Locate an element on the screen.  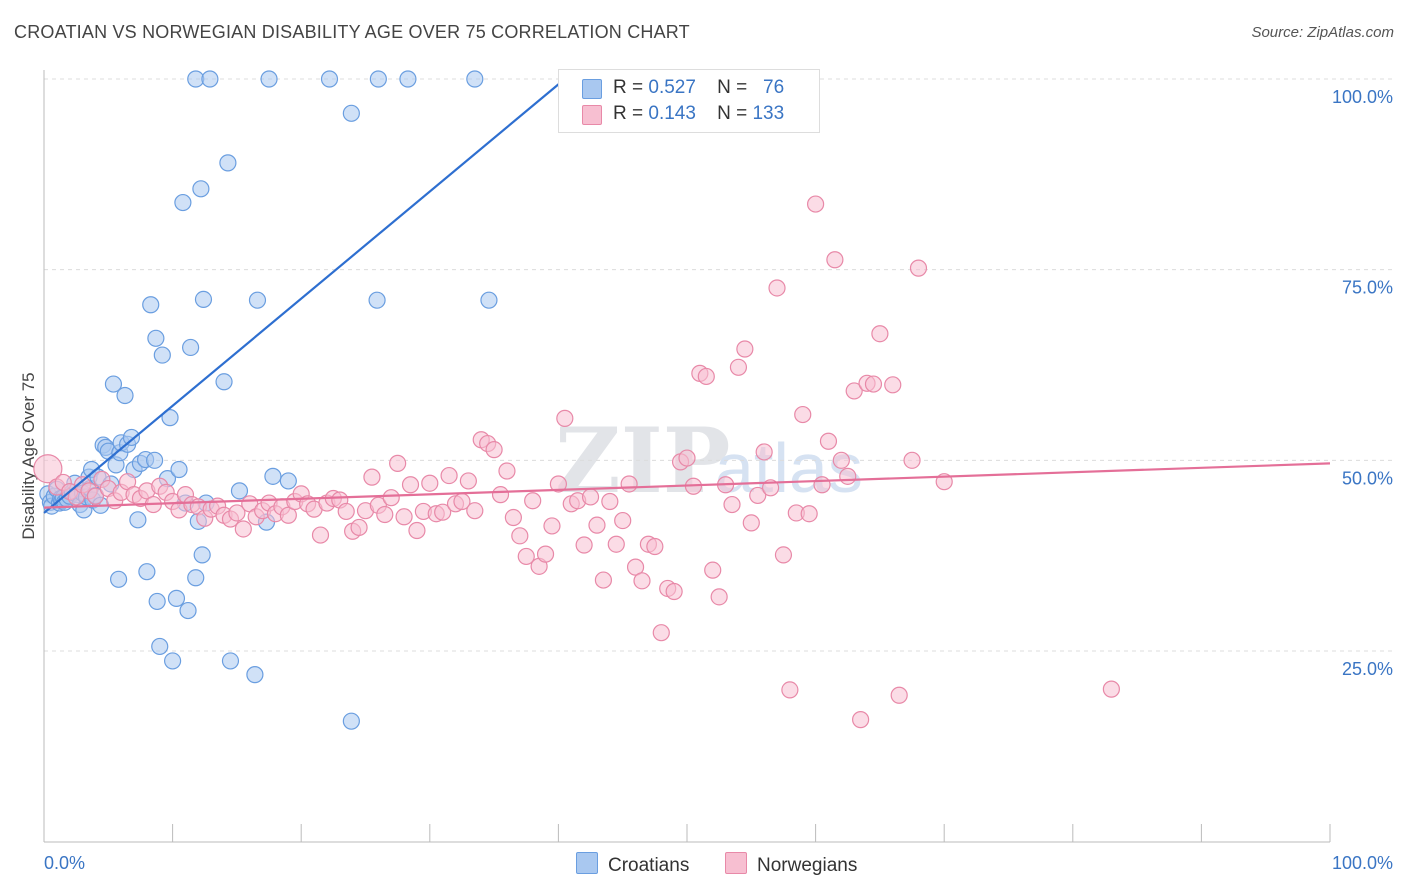
correlation-legend: R = 0.527 N = 76 R = 0.143 N = 133 is located at coordinates (689, 101).